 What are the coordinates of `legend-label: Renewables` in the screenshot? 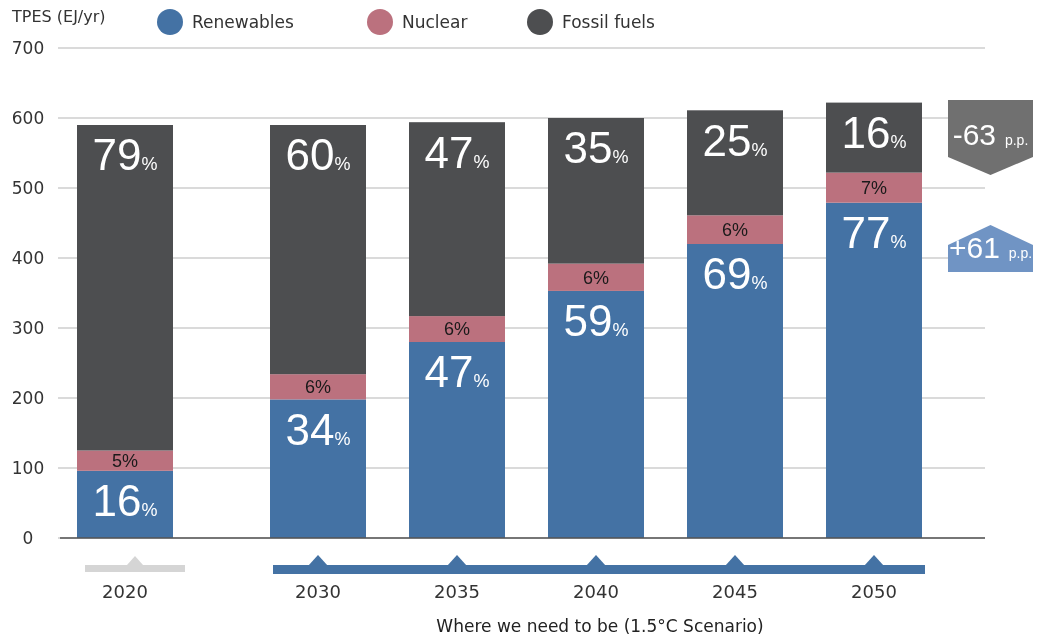 It's located at (243, 22).